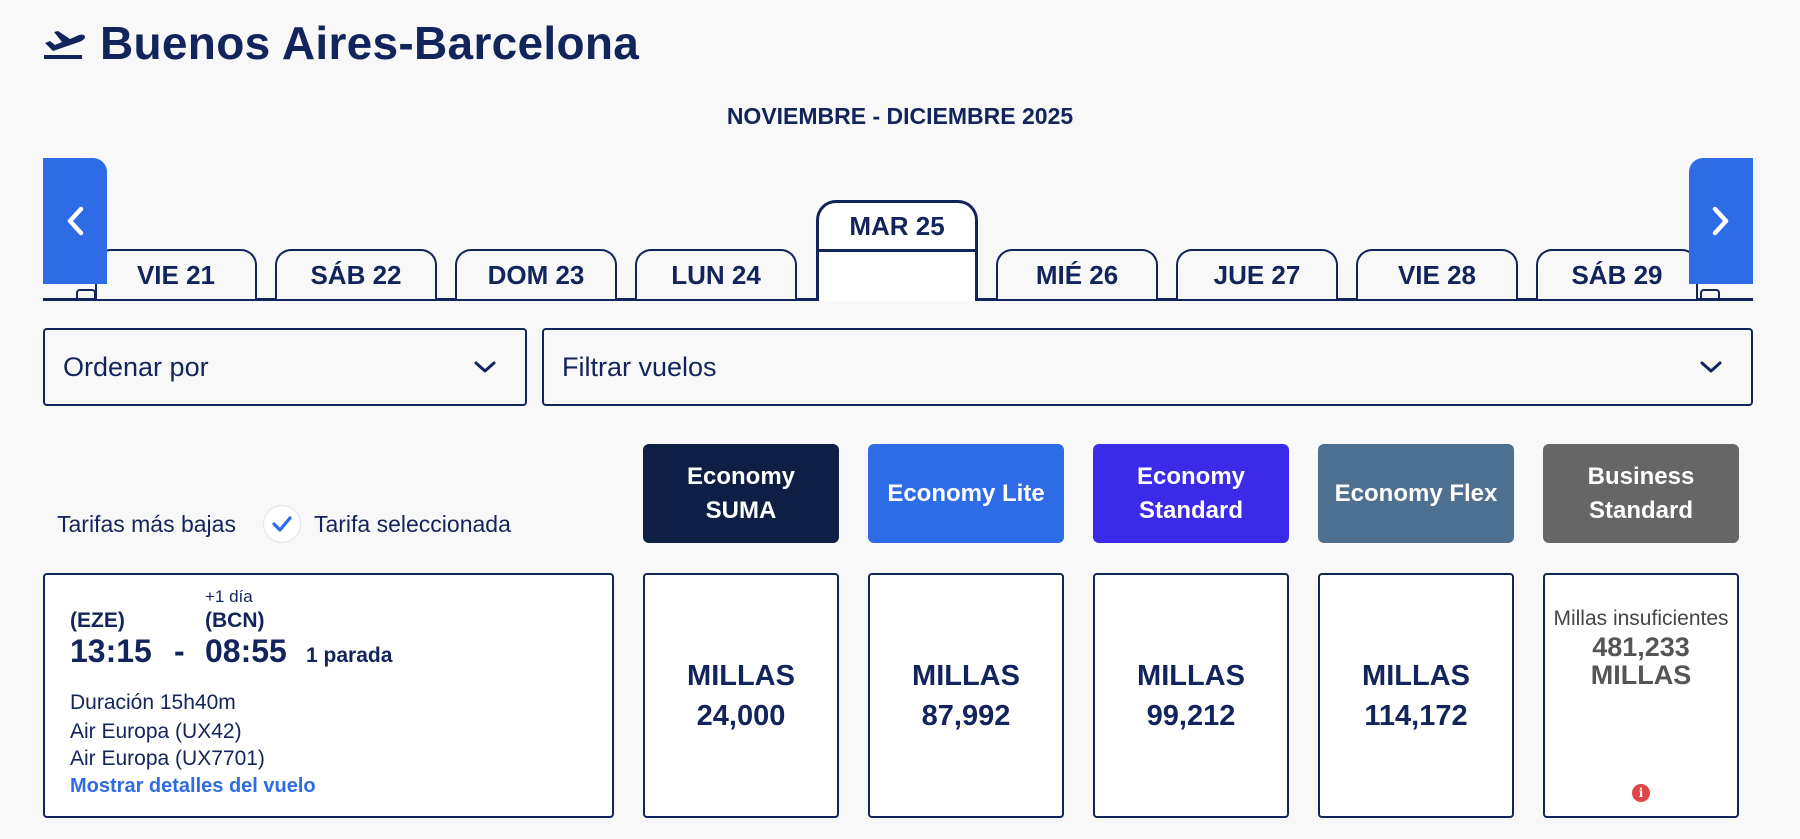 The height and width of the screenshot is (839, 1800). What do you see at coordinates (1641, 695) in the screenshot?
I see `price-option-business-standard: Millas insuficientes 481,233 MILLAS i` at bounding box center [1641, 695].